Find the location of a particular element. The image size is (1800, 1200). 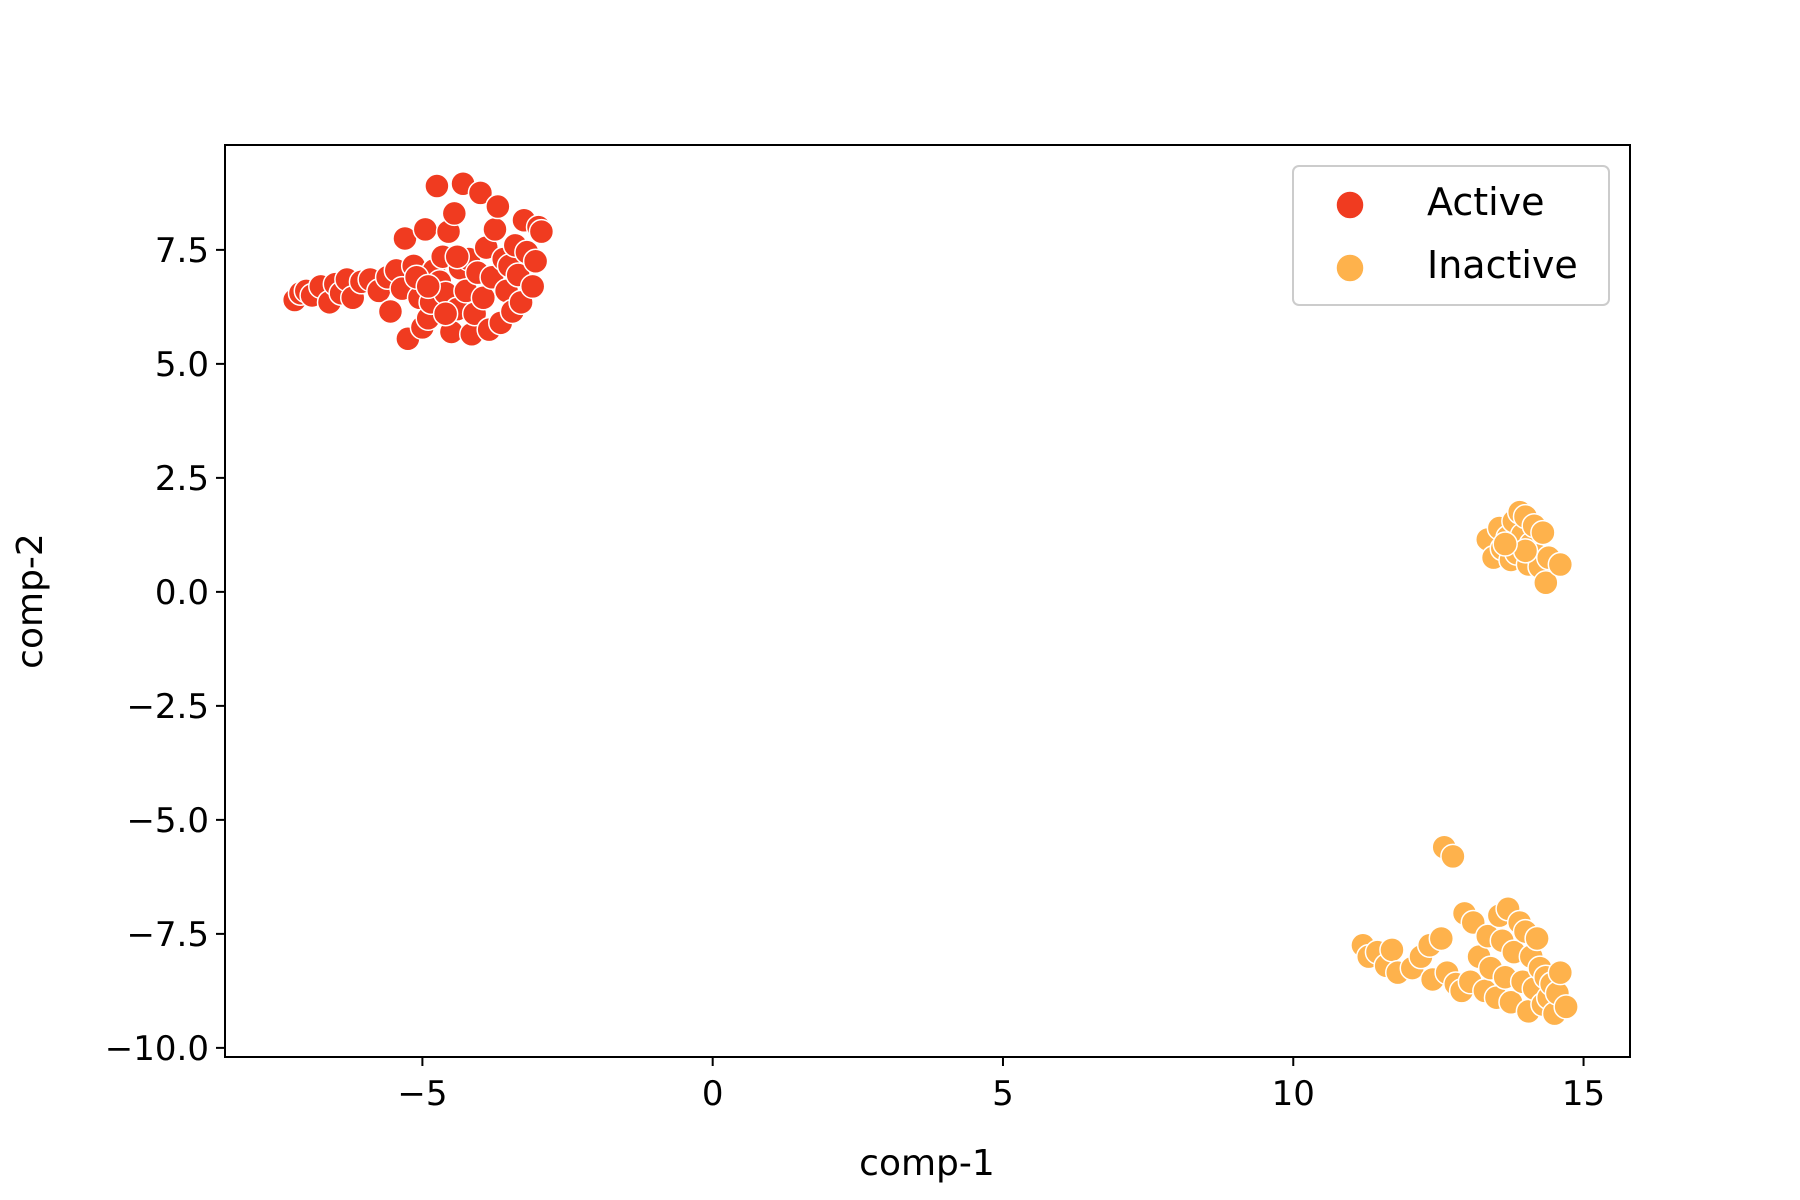

legend-marker-inactive is located at coordinates (1350, 268).